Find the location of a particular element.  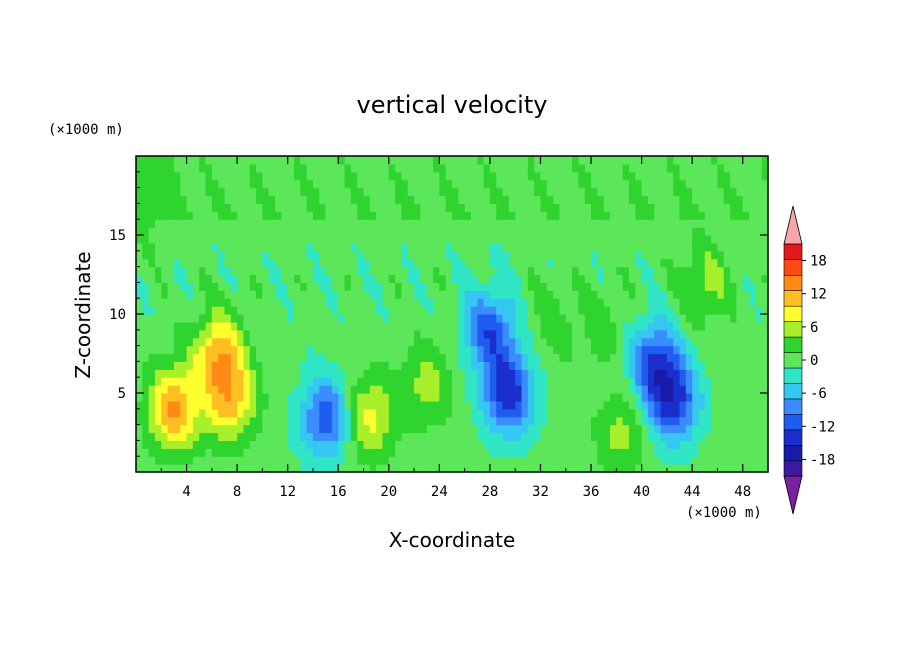

colorbar-segment is located at coordinates (793, 329).